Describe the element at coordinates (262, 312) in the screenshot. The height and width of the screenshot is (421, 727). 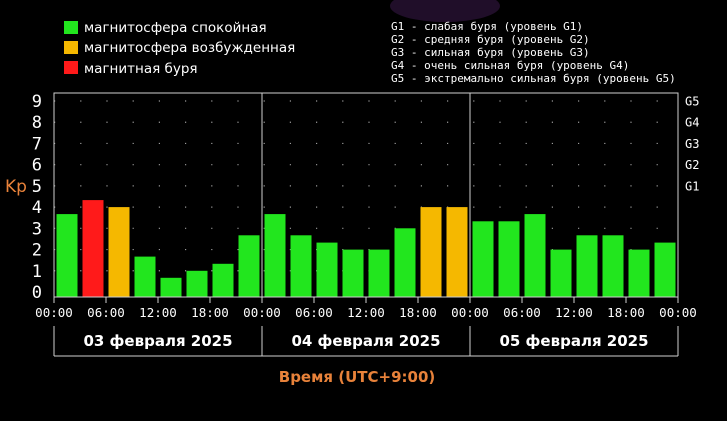
I see `x-tick-5: 00:00` at that location.